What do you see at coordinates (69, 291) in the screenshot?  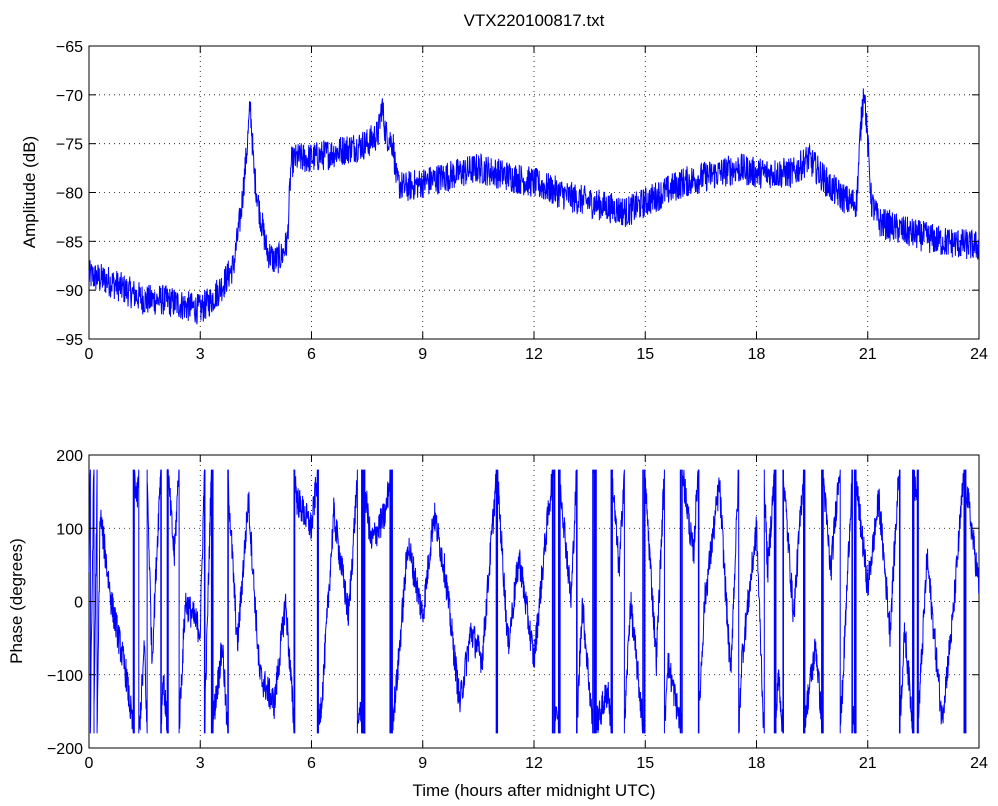 I see `amplitude-y-tick-label: −90` at bounding box center [69, 291].